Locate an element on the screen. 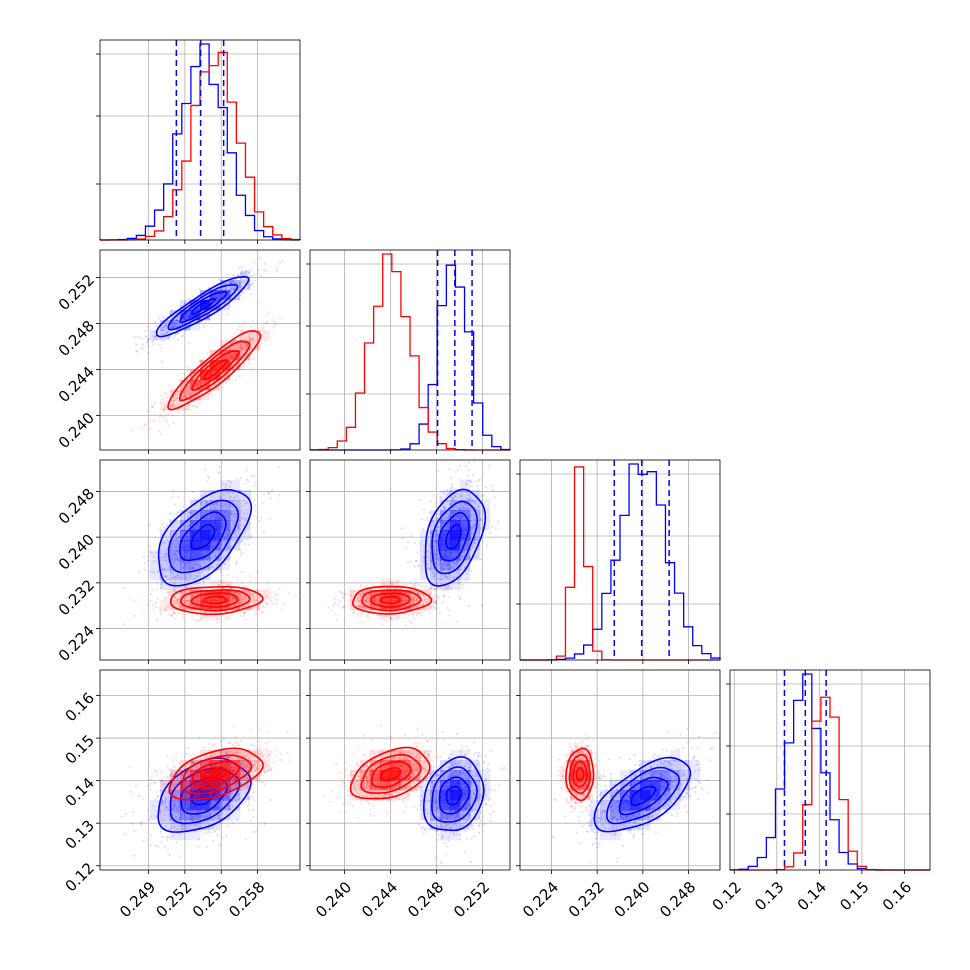 The height and width of the screenshot is (970, 970). hist-4-frame is located at coordinates (830, 770).